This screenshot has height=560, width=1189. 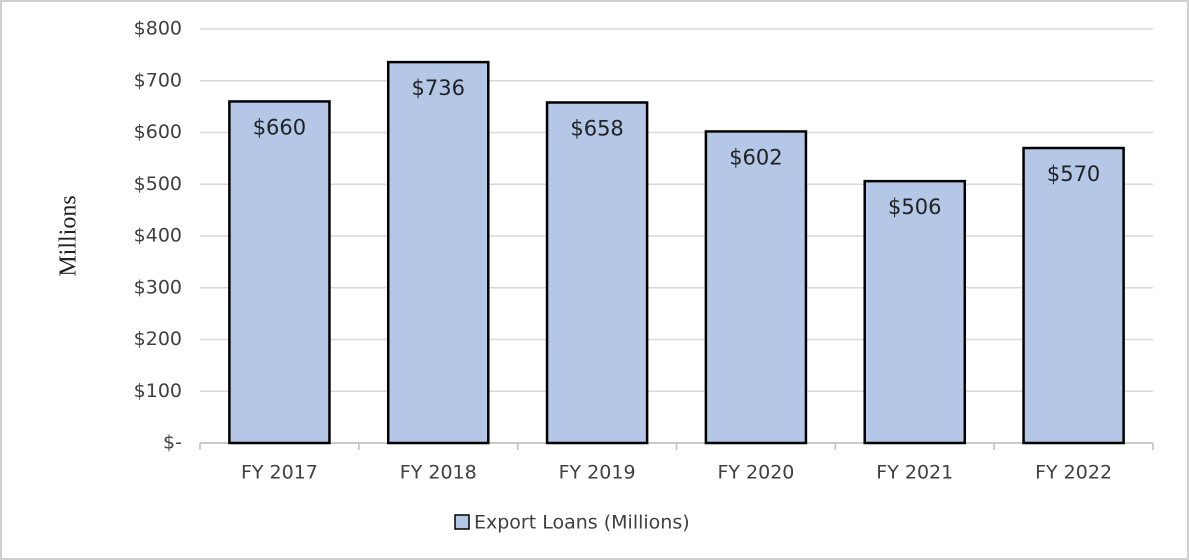 What do you see at coordinates (597, 473) in the screenshot?
I see `x-tick-label: FY 2019` at bounding box center [597, 473].